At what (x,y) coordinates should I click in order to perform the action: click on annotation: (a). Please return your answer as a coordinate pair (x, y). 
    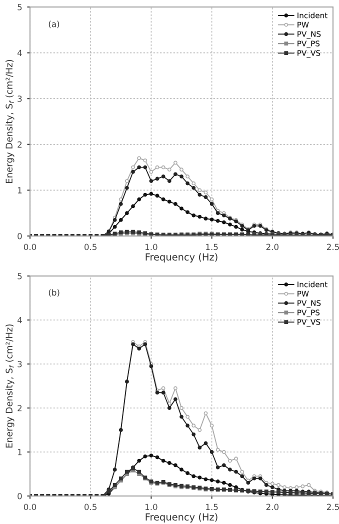
    Looking at the image, I should click on (54, 24).